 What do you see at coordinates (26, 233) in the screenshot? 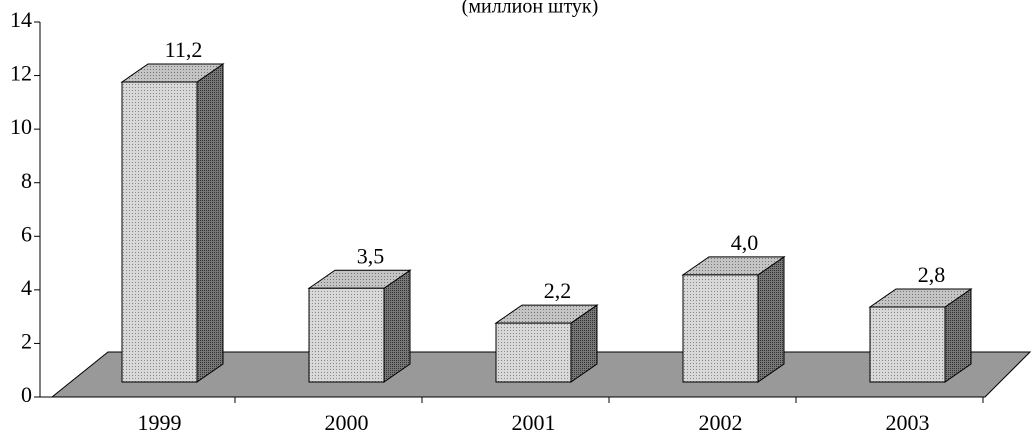
I see `y-tick-label: 6` at bounding box center [26, 233].